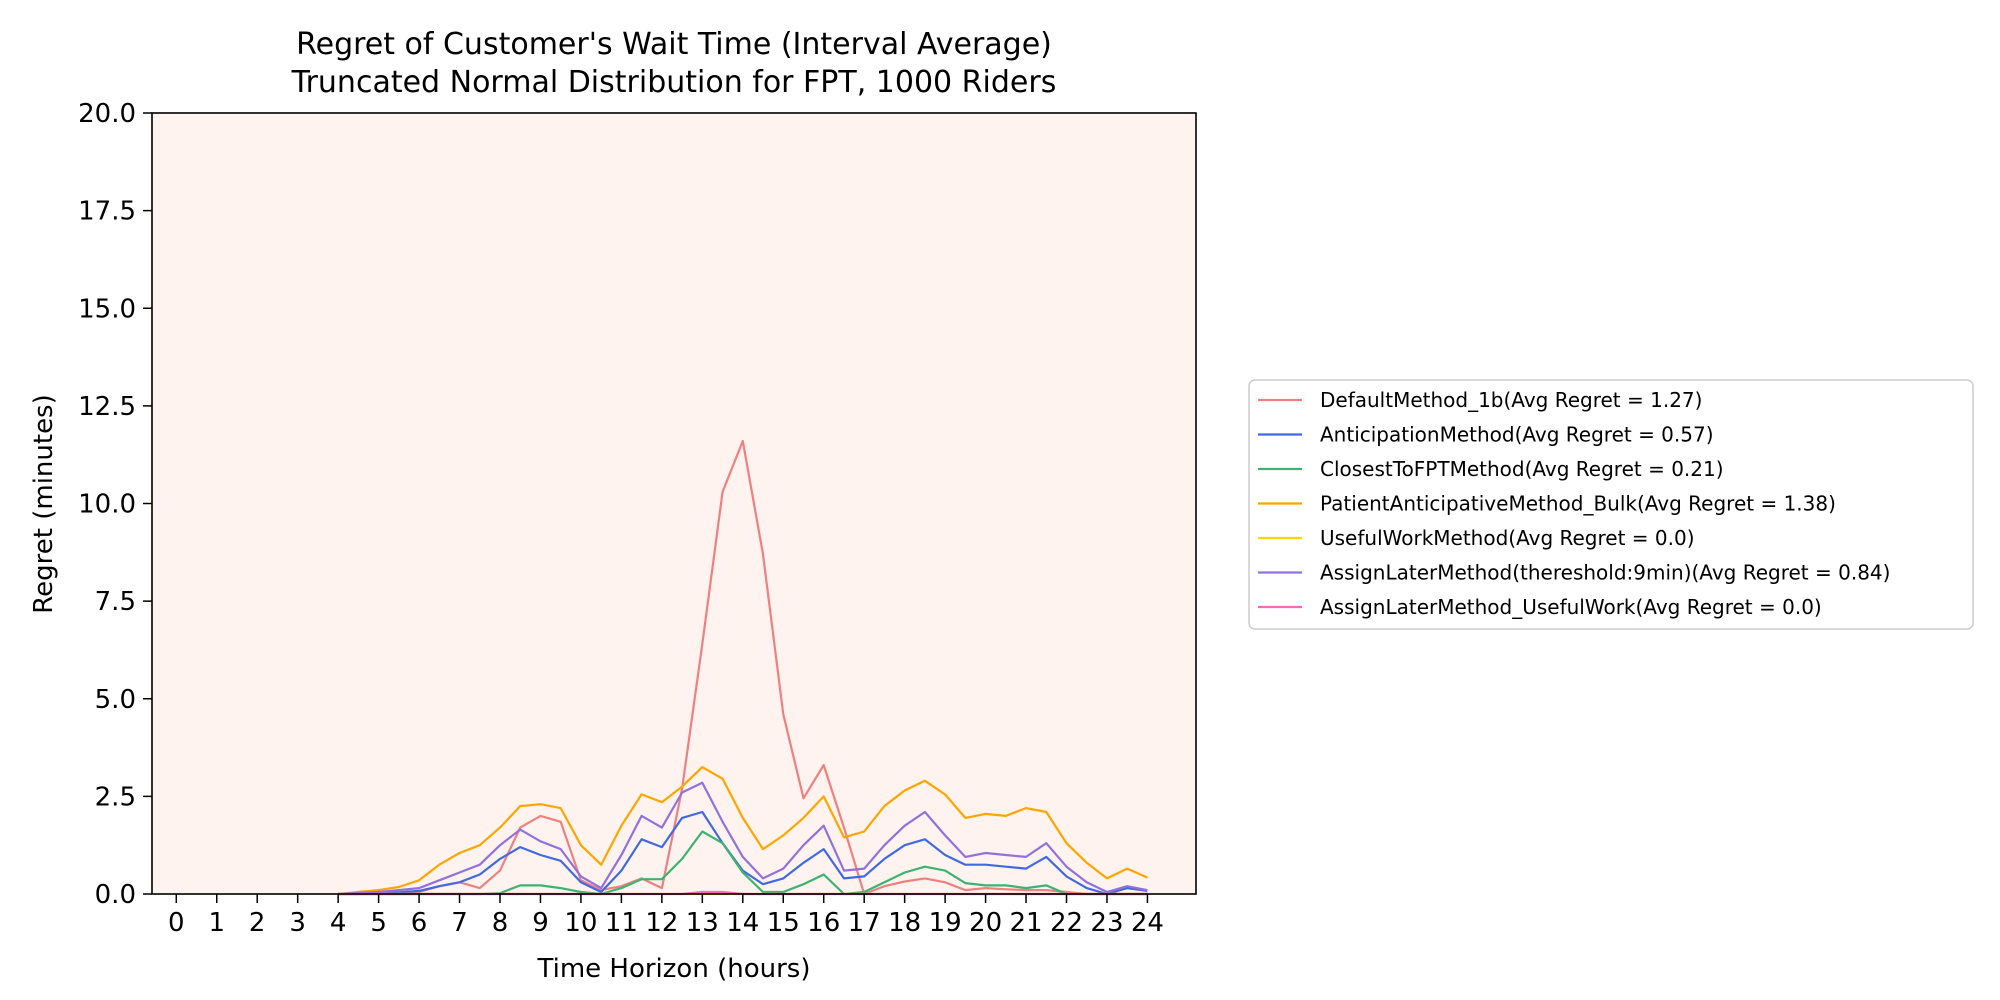  What do you see at coordinates (107, 114) in the screenshot?
I see `y-tick-label: 20.0` at bounding box center [107, 114].